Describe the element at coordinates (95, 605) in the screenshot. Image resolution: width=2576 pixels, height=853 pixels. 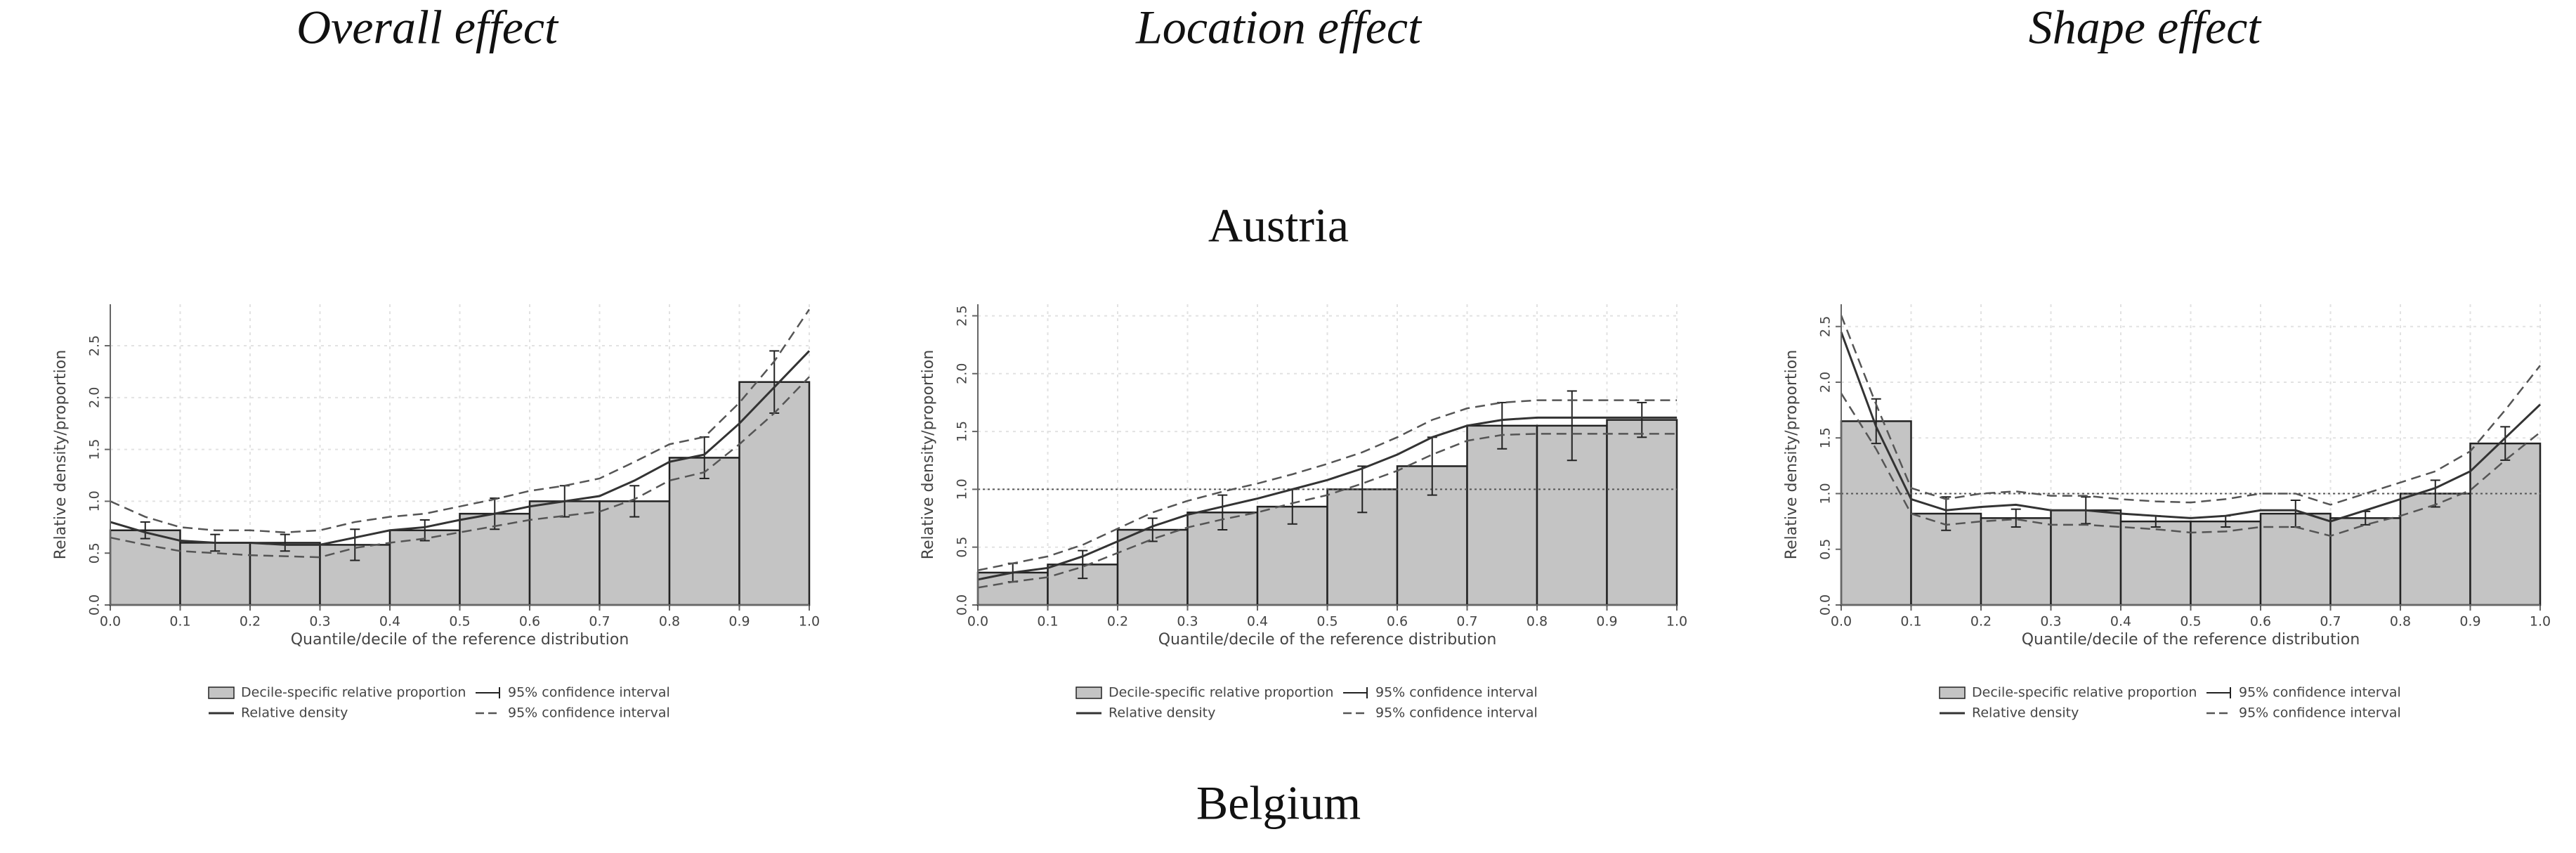
I see `y-tick-label: 0.0` at that location.